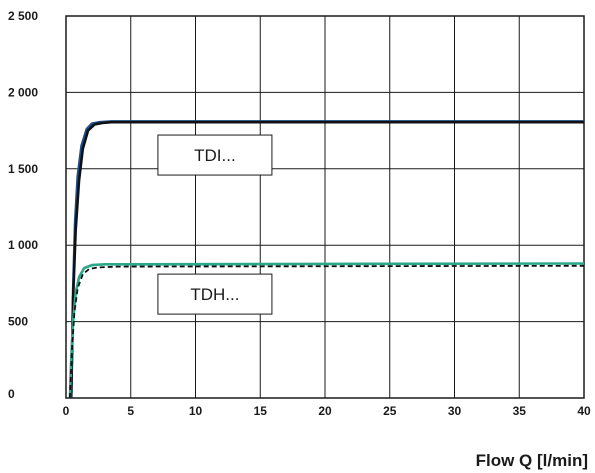  I want to click on y-tick-label: 0, so click(11, 394).